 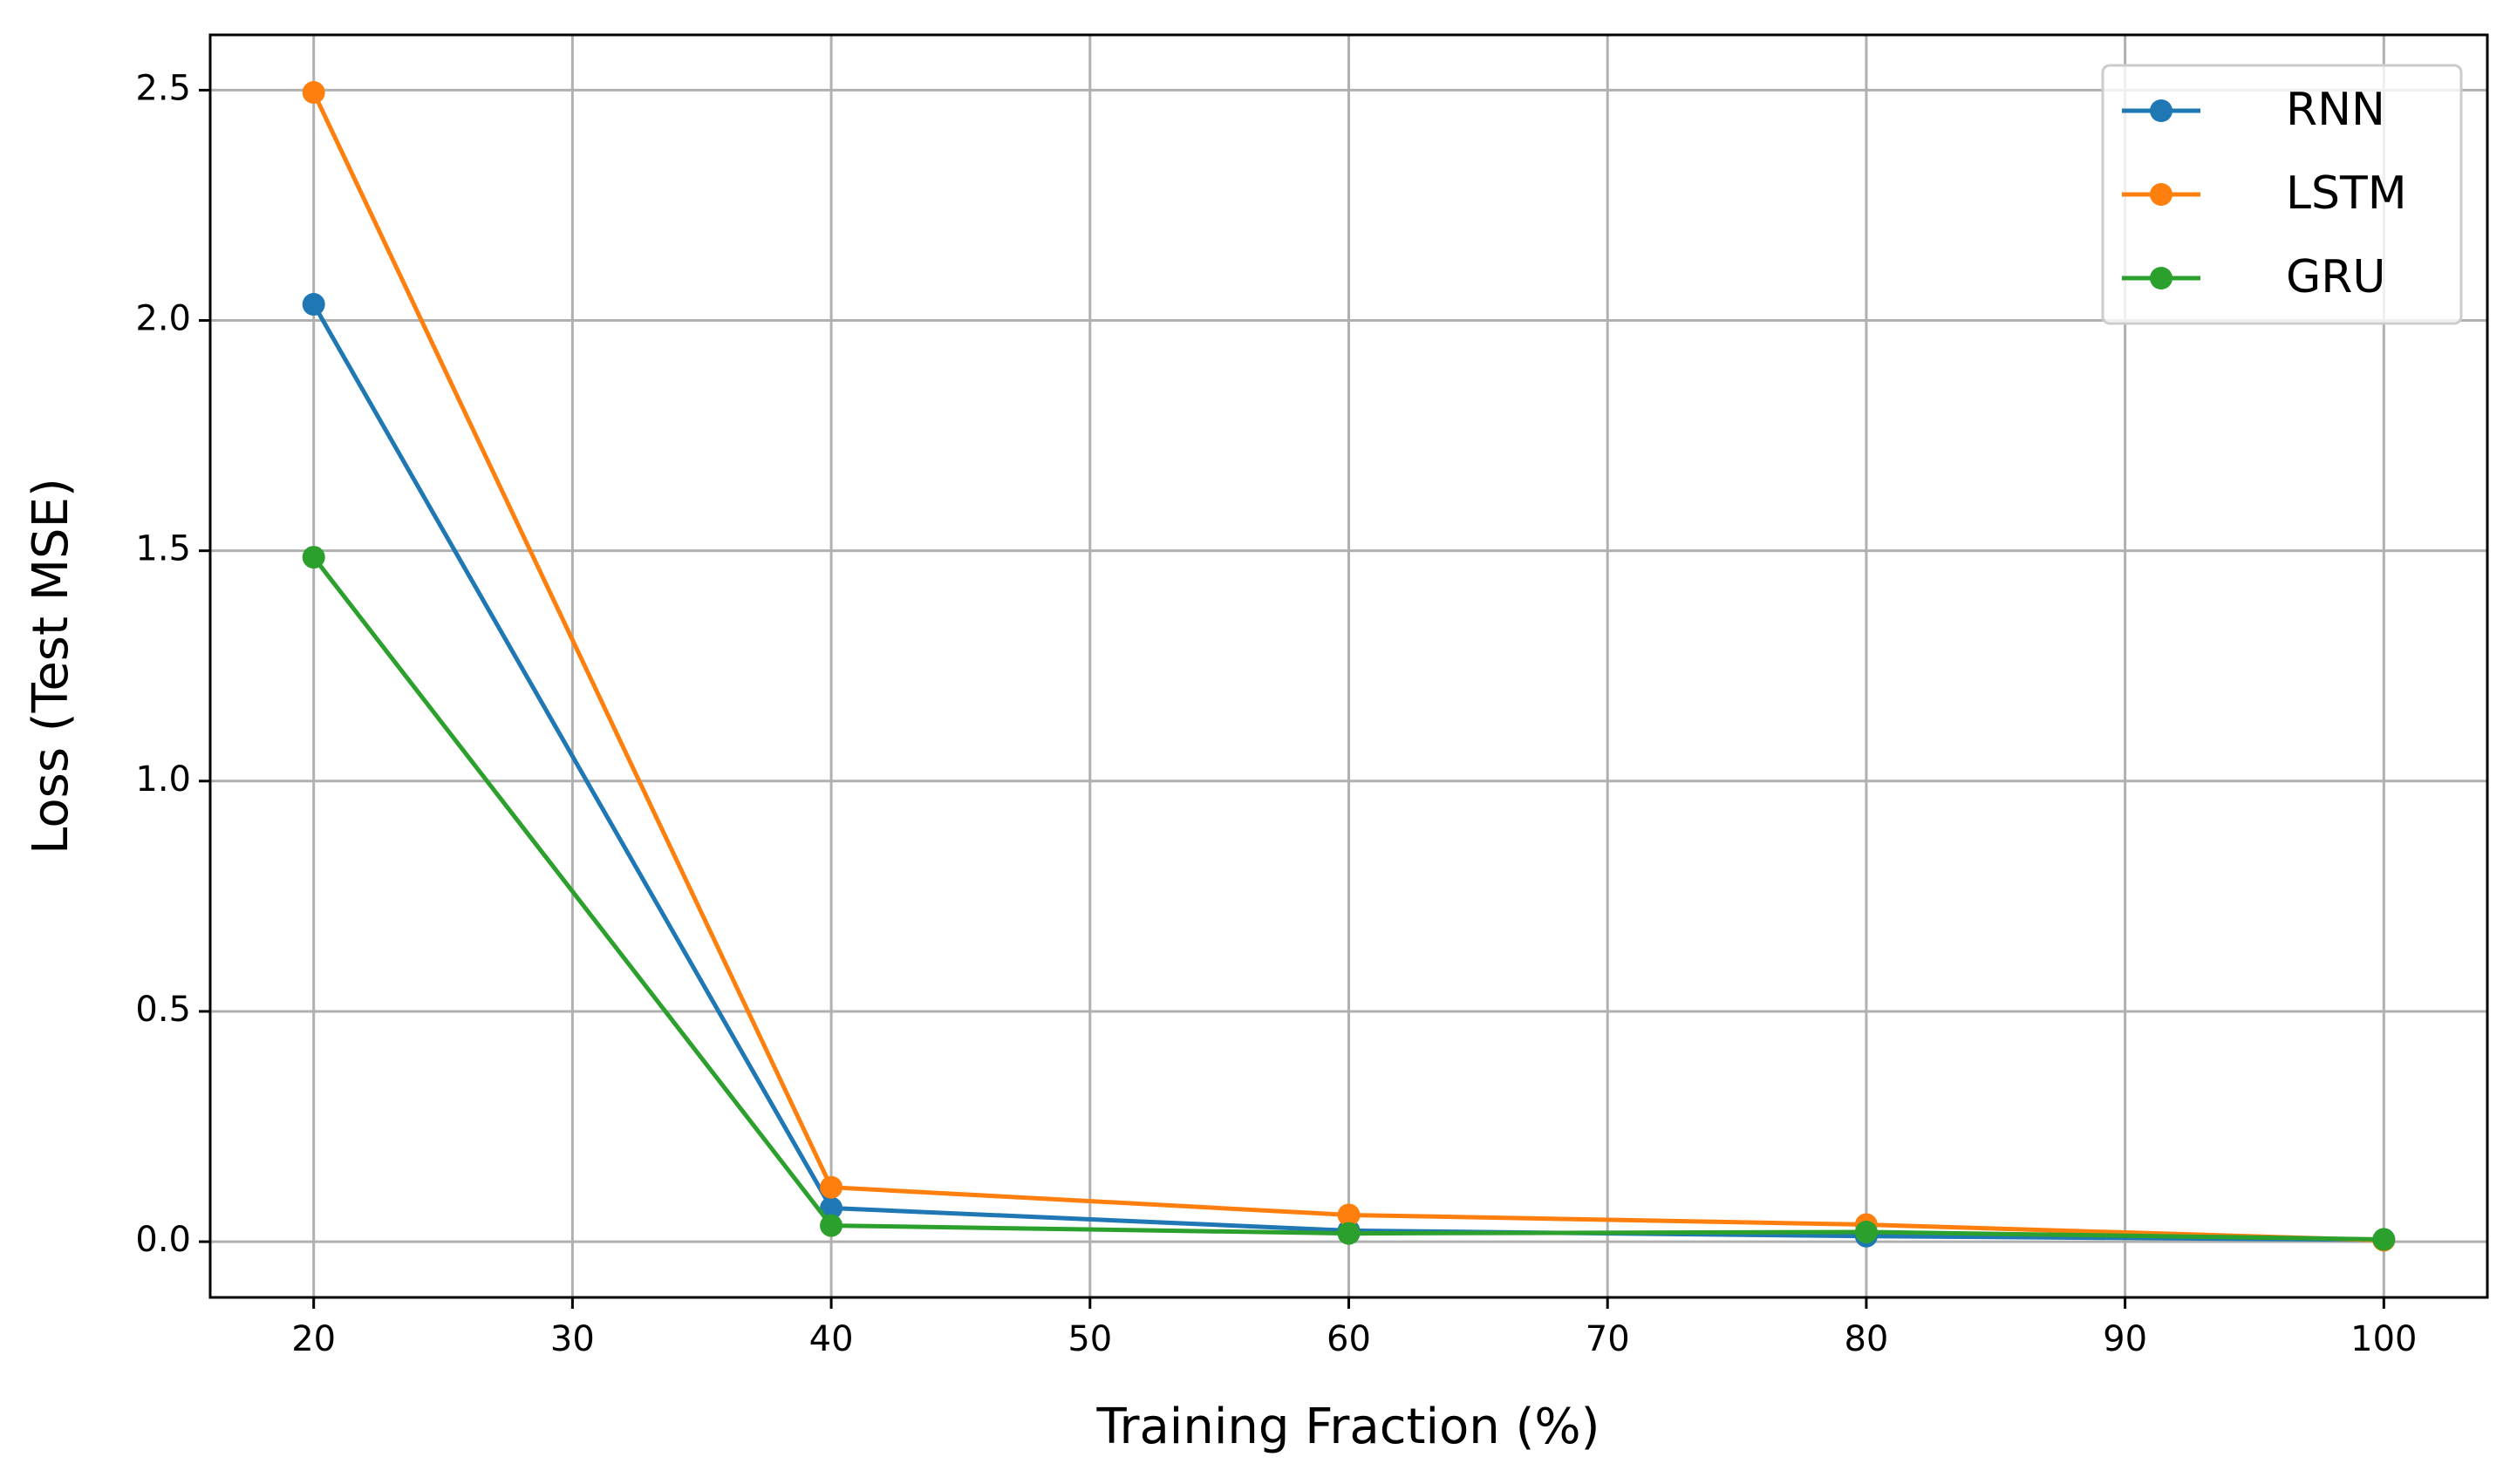 What do you see at coordinates (163, 1240) in the screenshot?
I see `y-tick-label: 0.0` at bounding box center [163, 1240].